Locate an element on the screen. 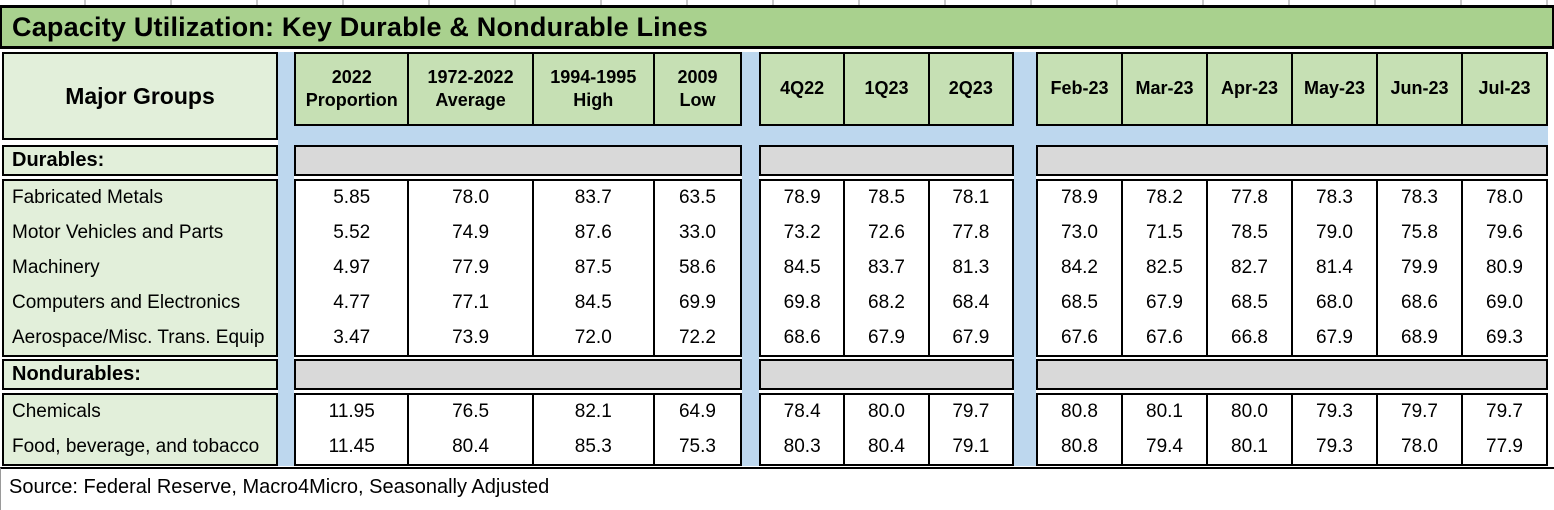 Image resolution: width=1554 pixels, height=510 pixels. value-column: 83.7 87.6 87.5 84.5 72.0 is located at coordinates (592, 268).